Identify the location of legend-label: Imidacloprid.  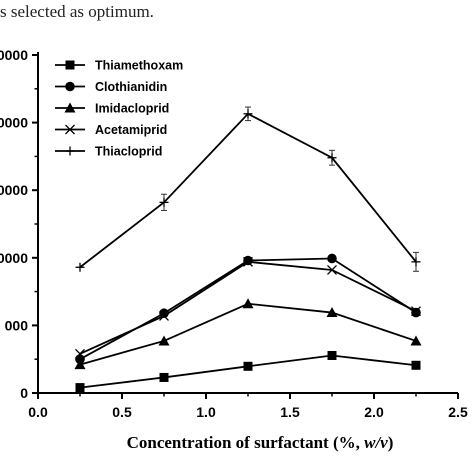
(132, 109).